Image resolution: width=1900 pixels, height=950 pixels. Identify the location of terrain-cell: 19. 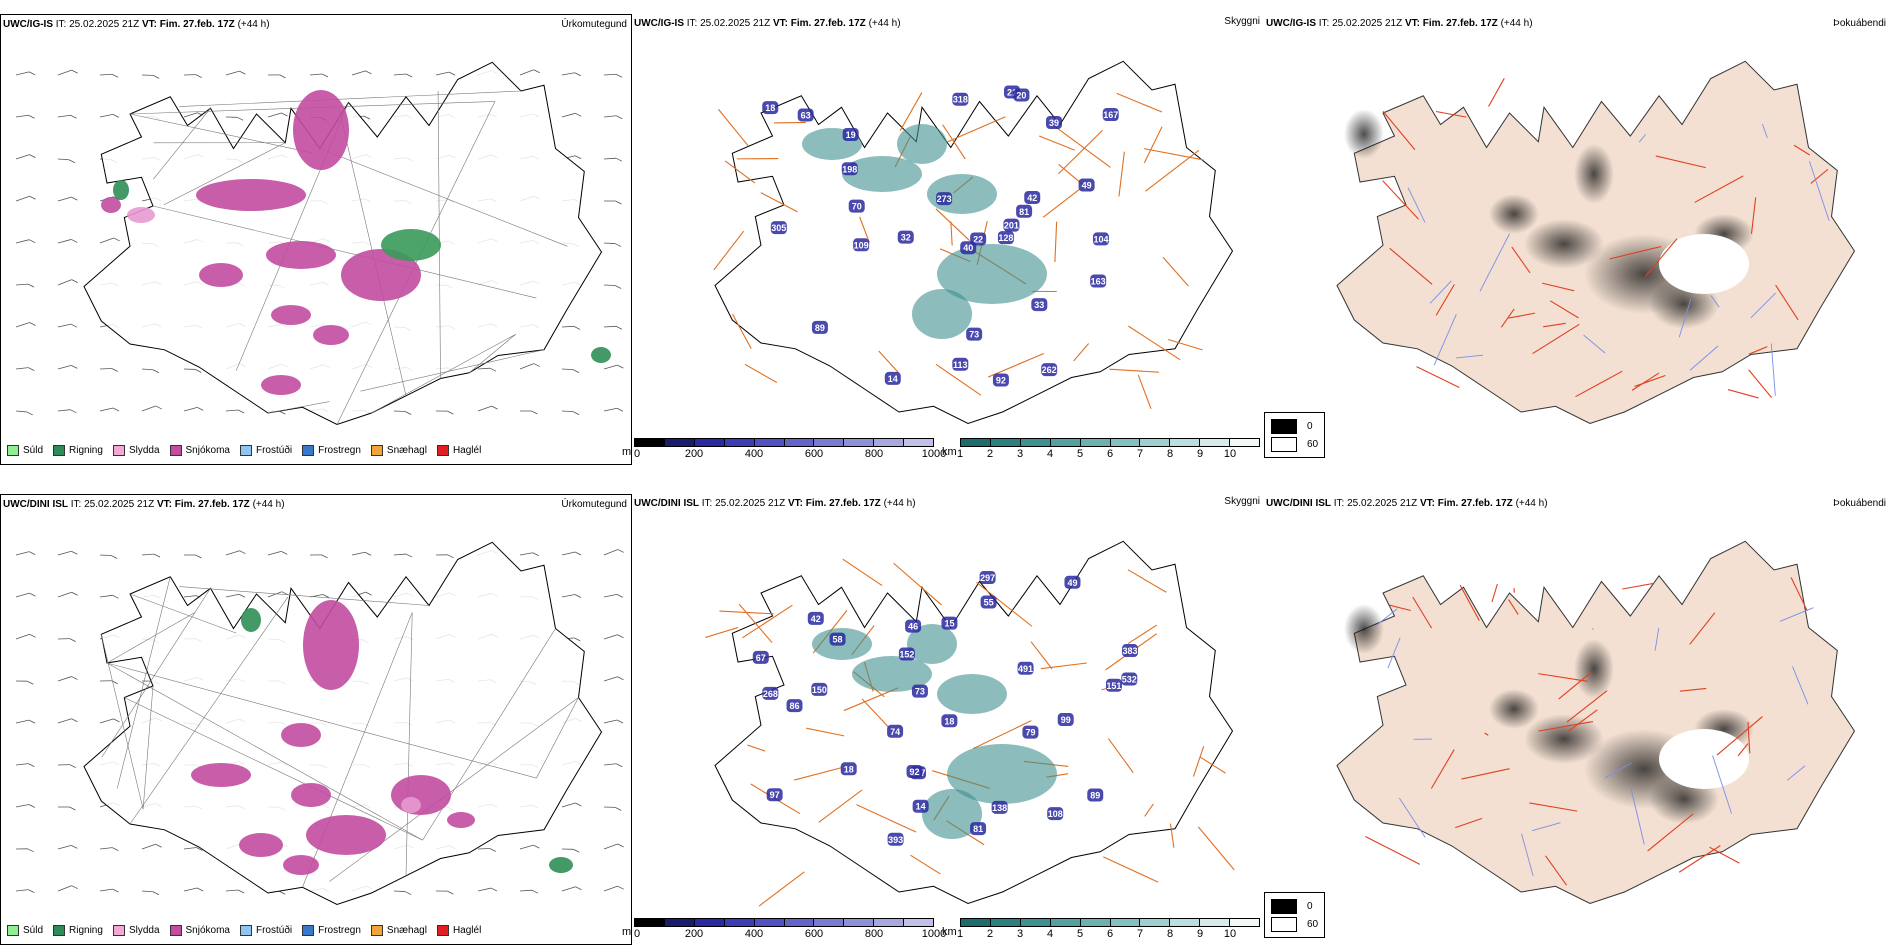
(850, 135).